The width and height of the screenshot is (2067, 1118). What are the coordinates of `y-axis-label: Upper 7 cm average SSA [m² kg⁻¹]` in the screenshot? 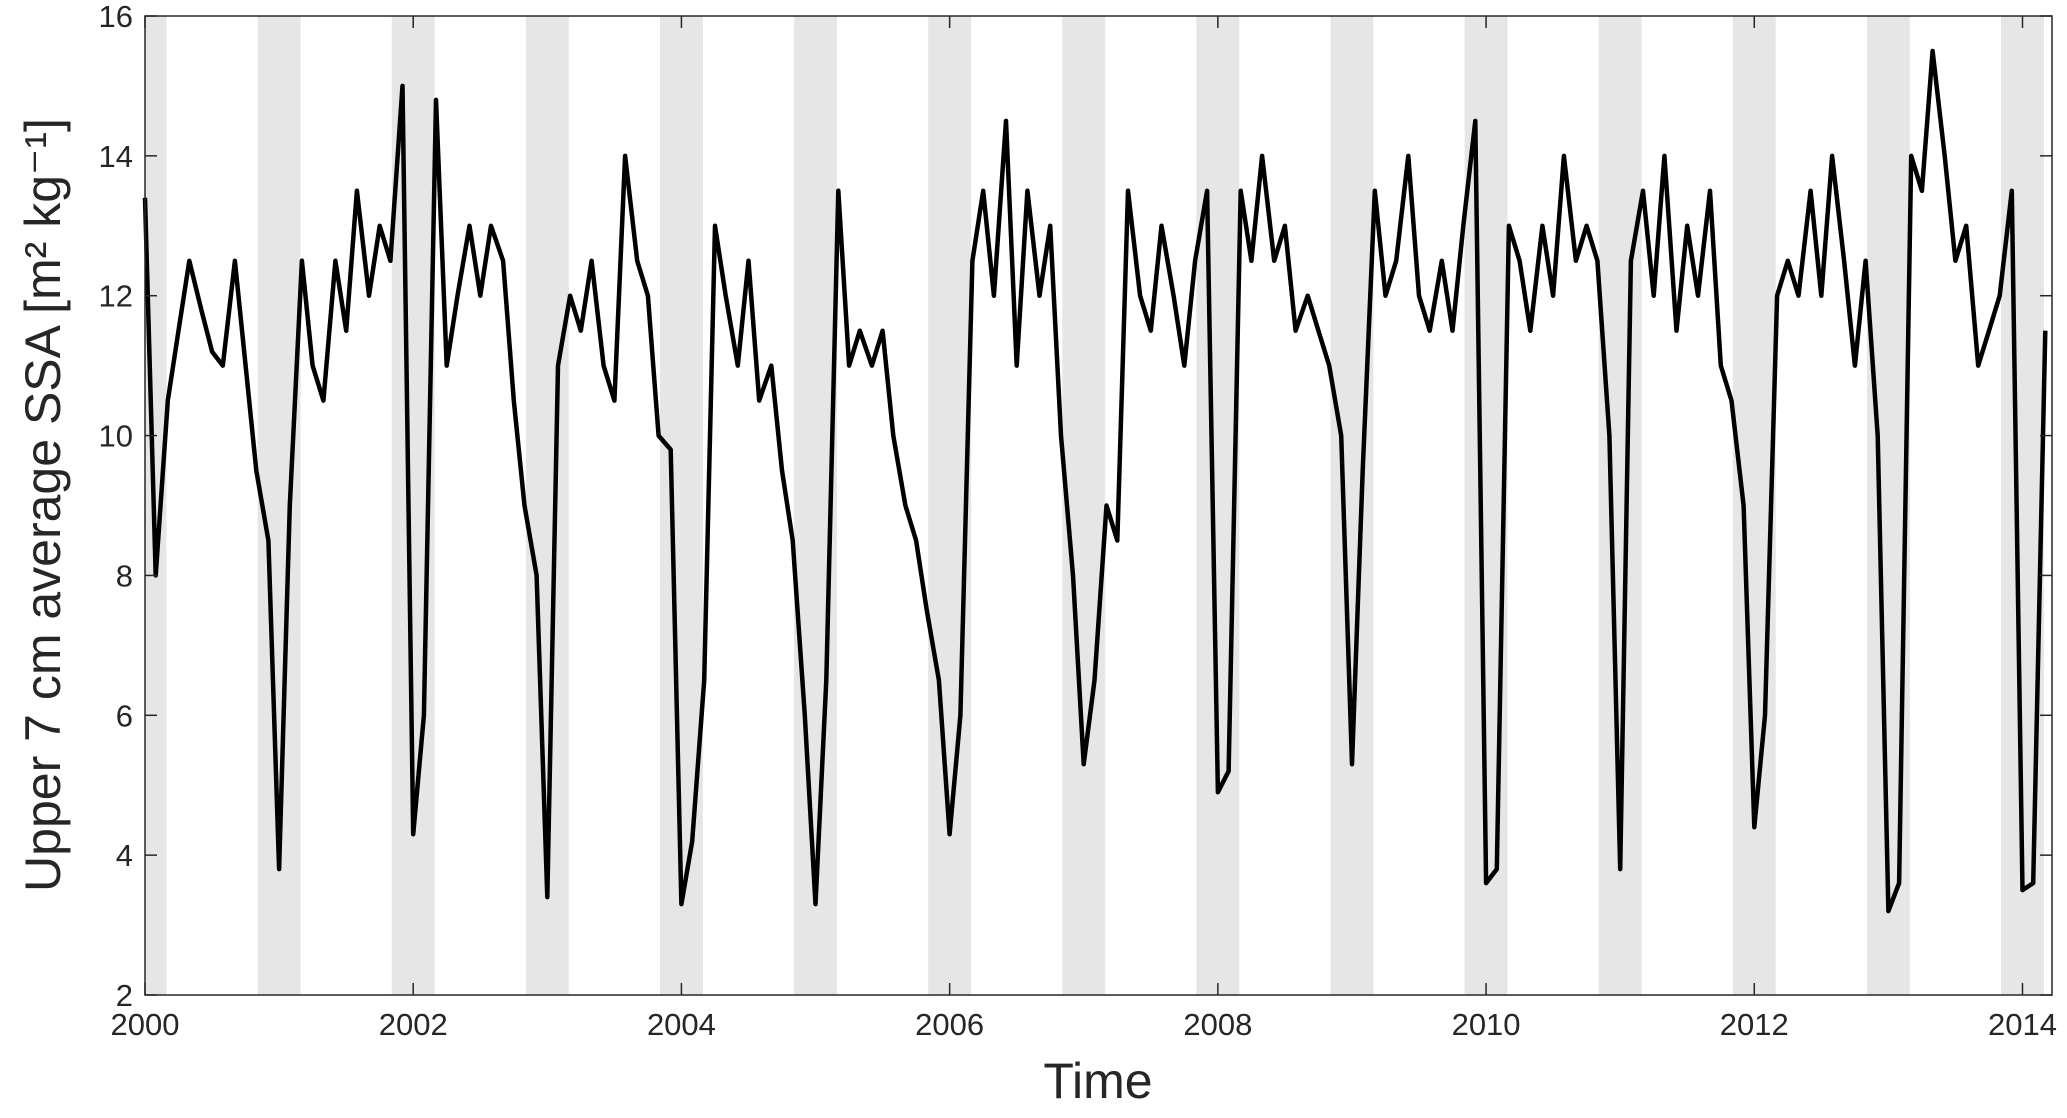 It's located at (43, 505).